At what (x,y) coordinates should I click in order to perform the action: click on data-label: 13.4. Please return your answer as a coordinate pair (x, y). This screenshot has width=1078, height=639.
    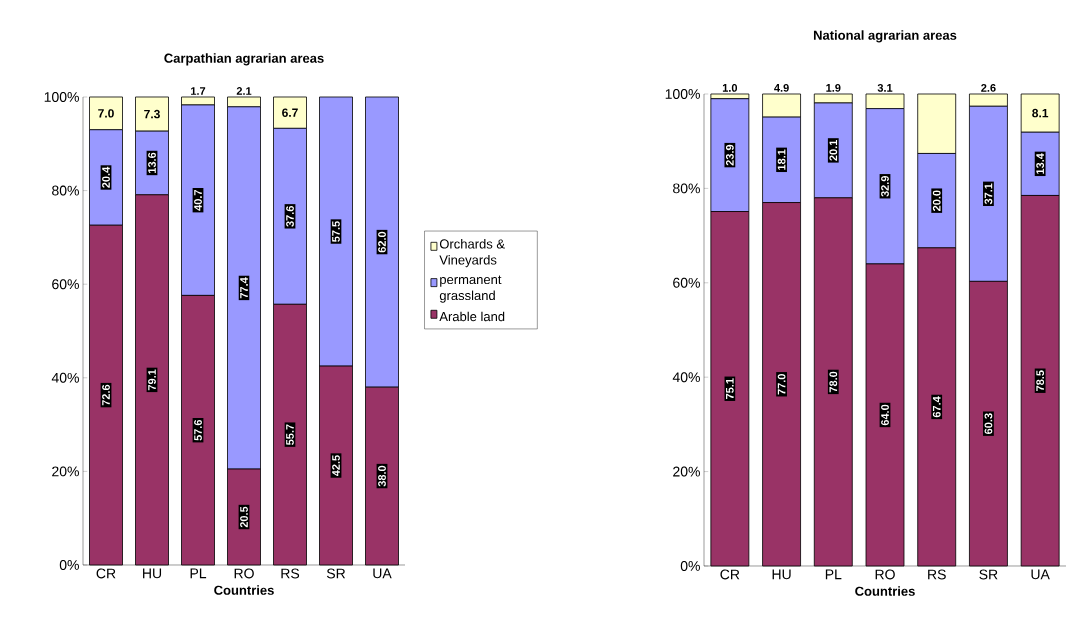
    Looking at the image, I should click on (1040, 163).